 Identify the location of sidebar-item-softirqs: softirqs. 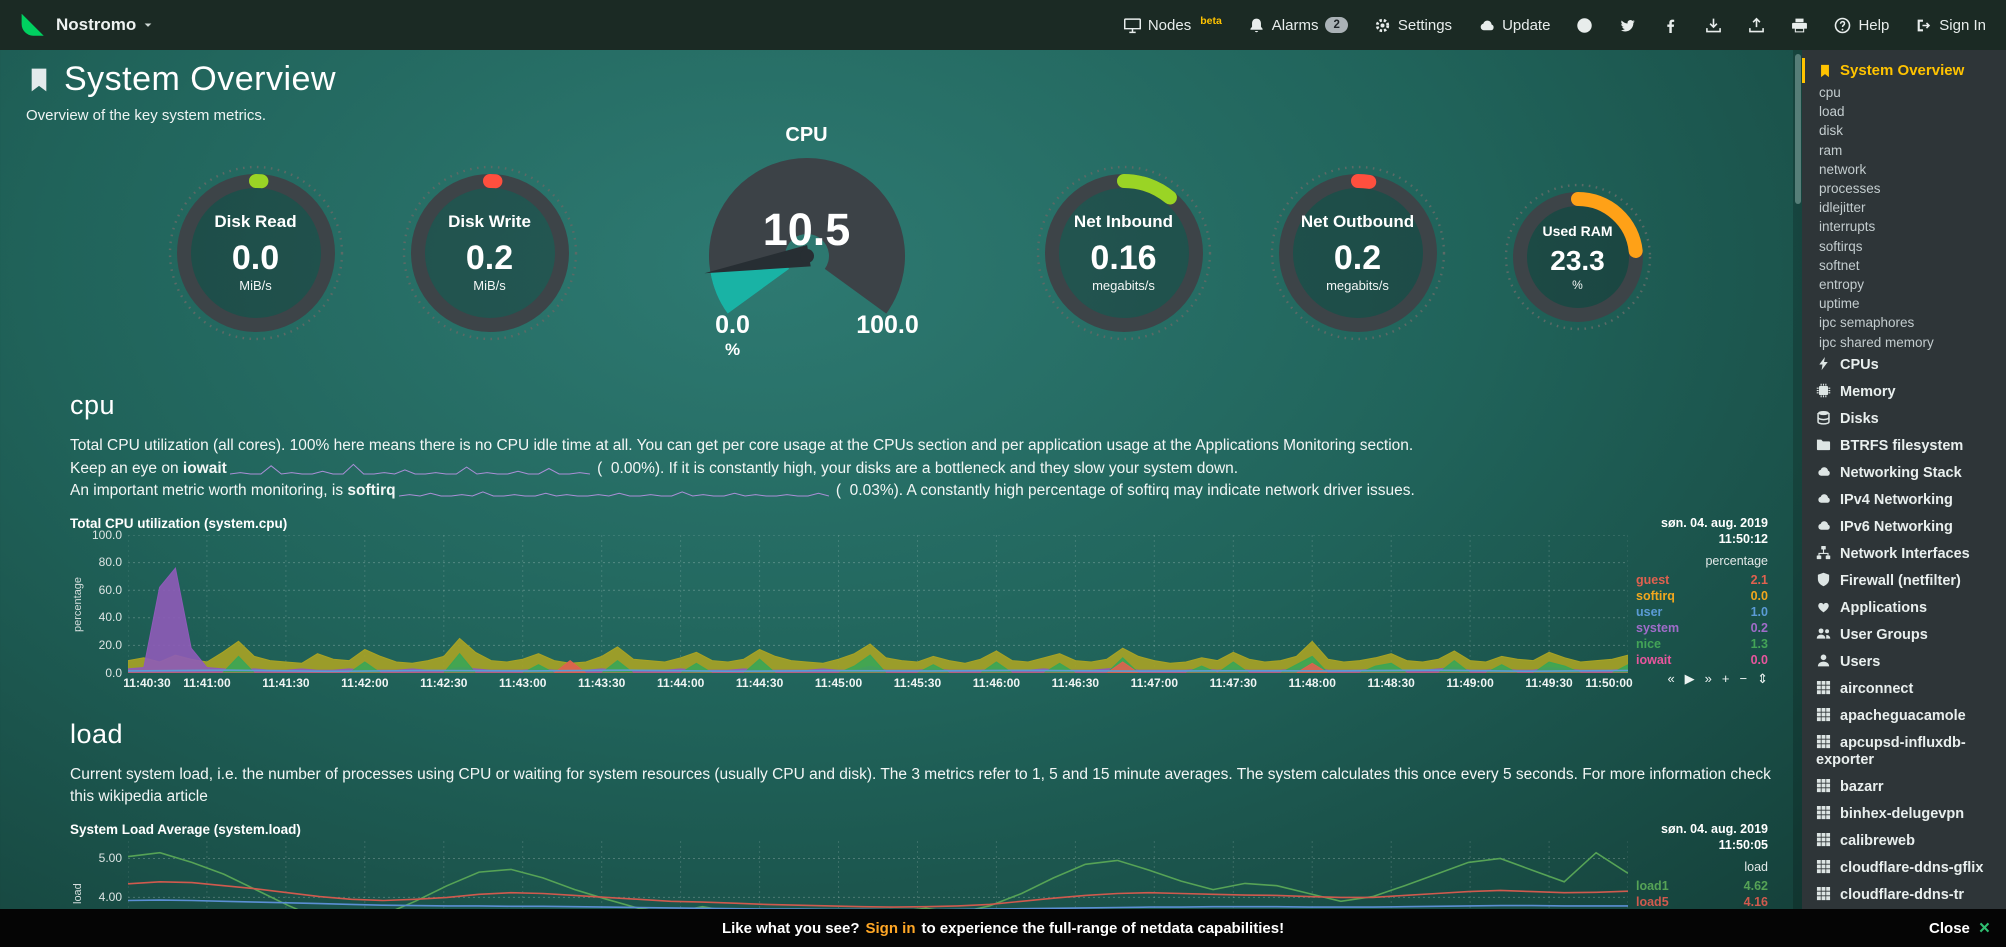
(1841, 246).